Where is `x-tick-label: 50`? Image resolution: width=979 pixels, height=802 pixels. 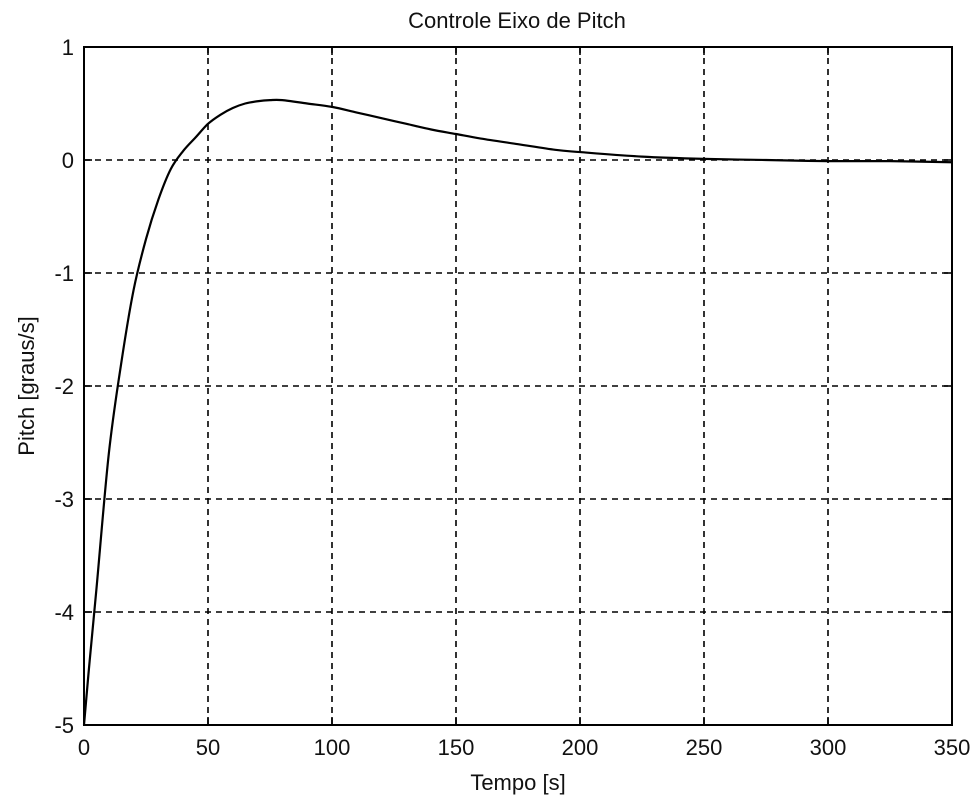
x-tick-label: 50 is located at coordinates (208, 747).